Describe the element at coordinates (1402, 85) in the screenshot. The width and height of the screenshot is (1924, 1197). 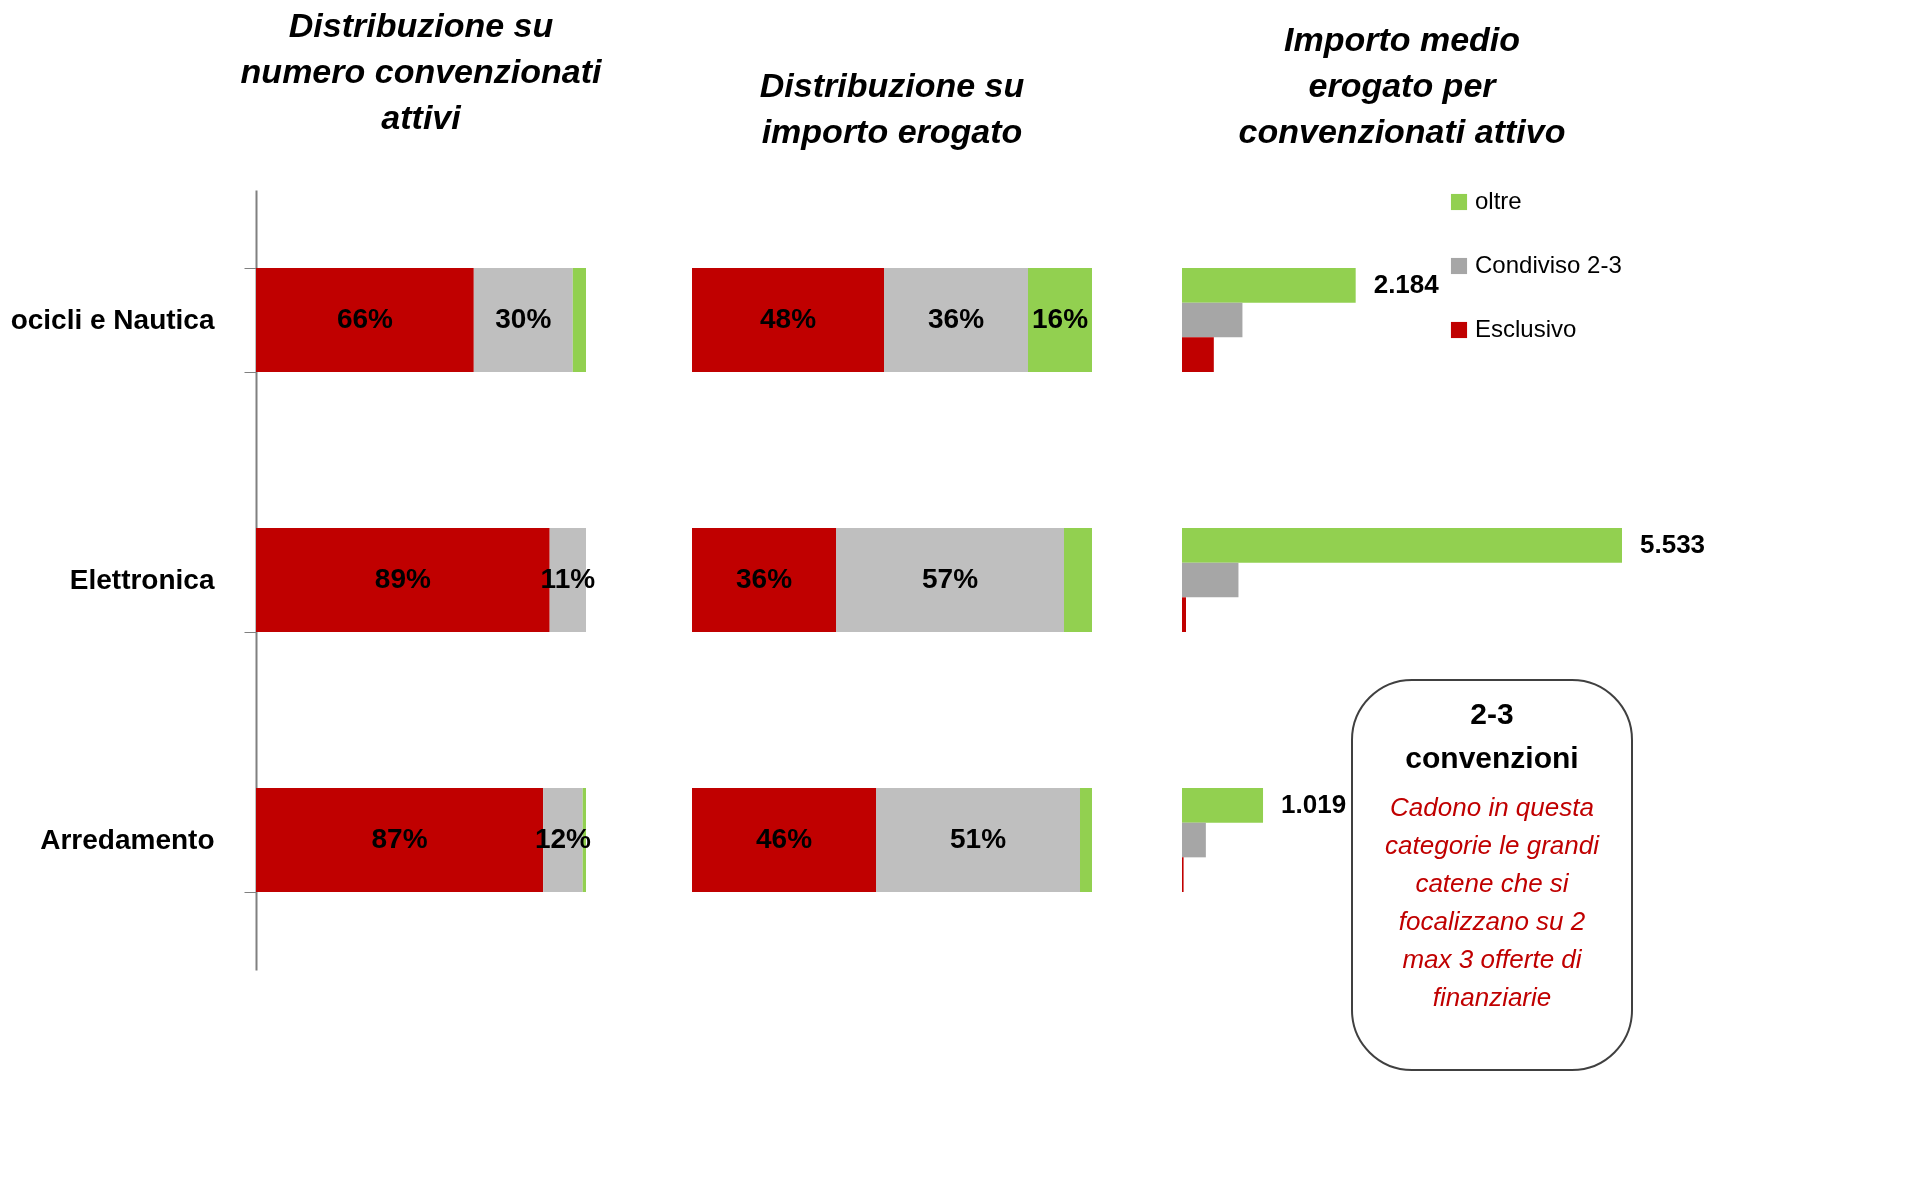
I see `chart-title: Importo medio erogato per convenzionati attivo` at that location.